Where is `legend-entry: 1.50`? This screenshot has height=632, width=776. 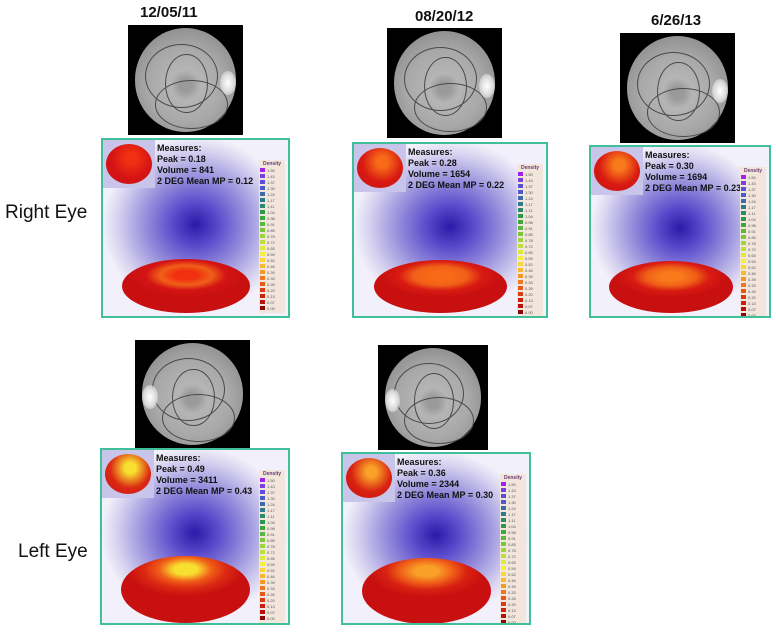
legend-entry: 1.50 is located at coordinates (272, 170).